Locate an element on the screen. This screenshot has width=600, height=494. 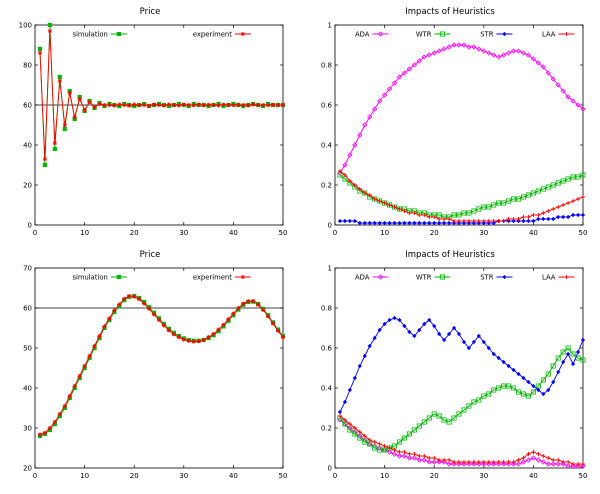
svg-text: 70 is located at coordinates (27, 269).